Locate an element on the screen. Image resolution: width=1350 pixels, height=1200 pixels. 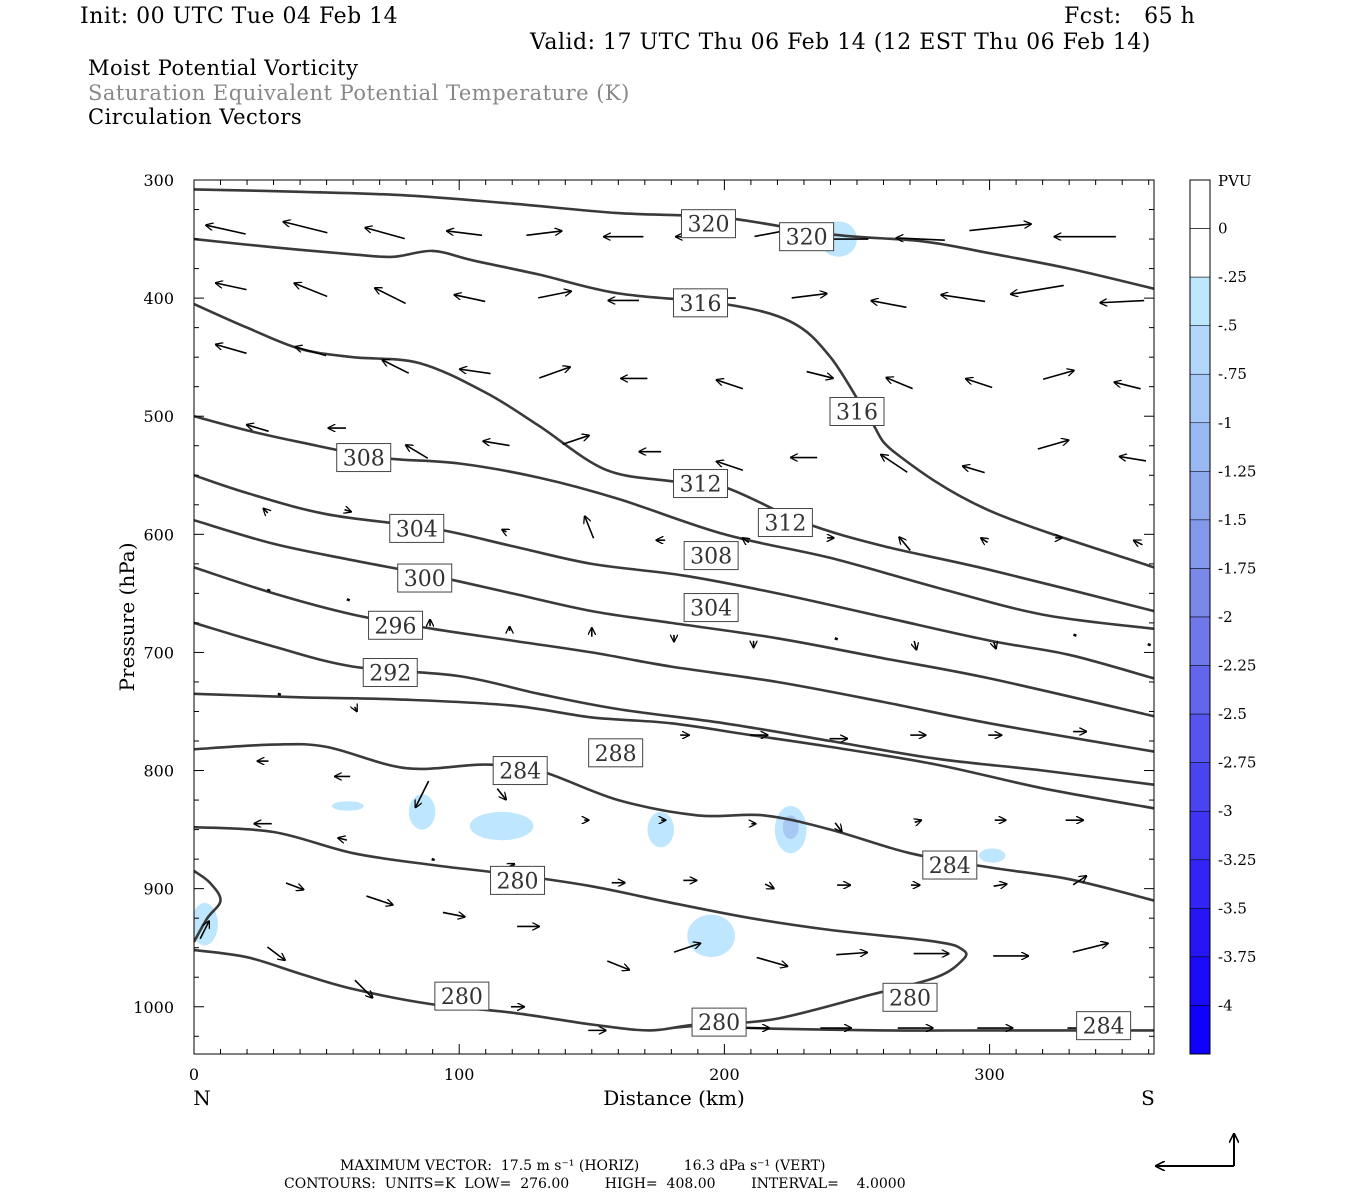
contour-label-text: 288 is located at coordinates (616, 754).